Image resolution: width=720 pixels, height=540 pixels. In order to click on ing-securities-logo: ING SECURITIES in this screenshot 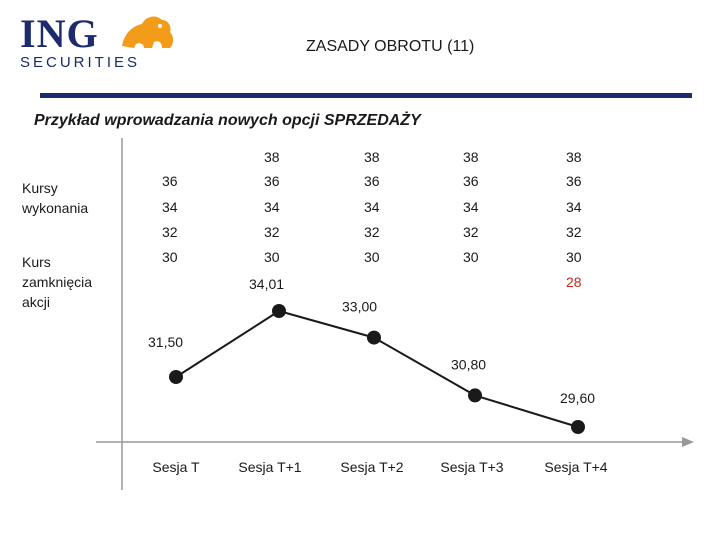, I will do `click(96, 42)`.